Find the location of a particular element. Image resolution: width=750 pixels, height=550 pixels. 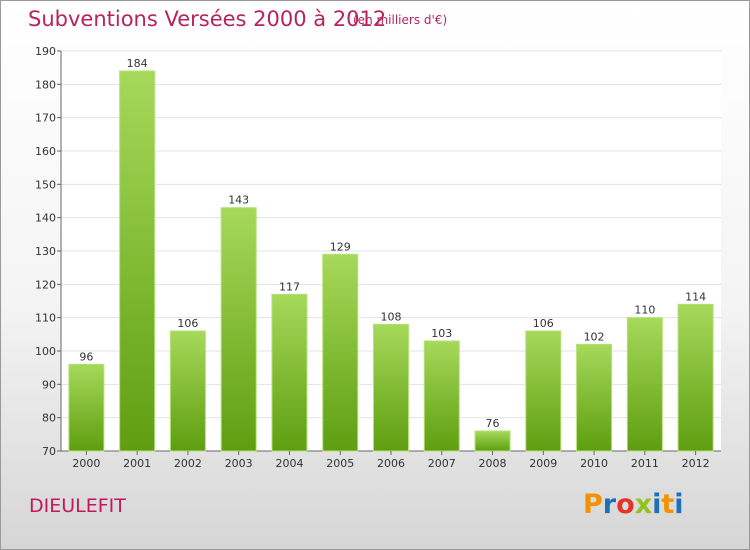

x-tick-label: 2002 is located at coordinates (188, 463).